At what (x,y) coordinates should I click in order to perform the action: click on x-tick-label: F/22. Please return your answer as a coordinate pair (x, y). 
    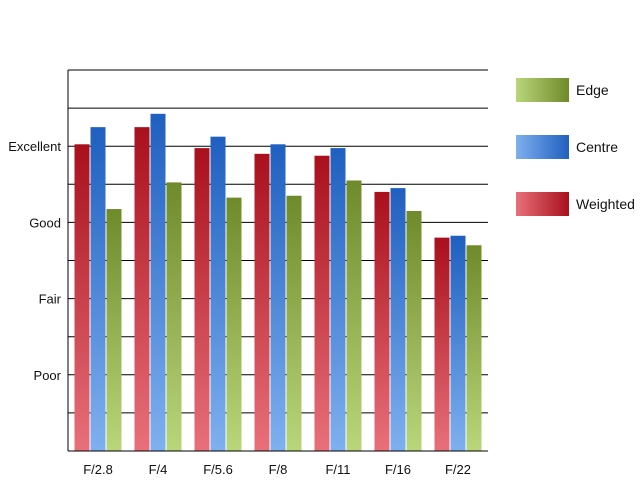
    Looking at the image, I should click on (458, 469).